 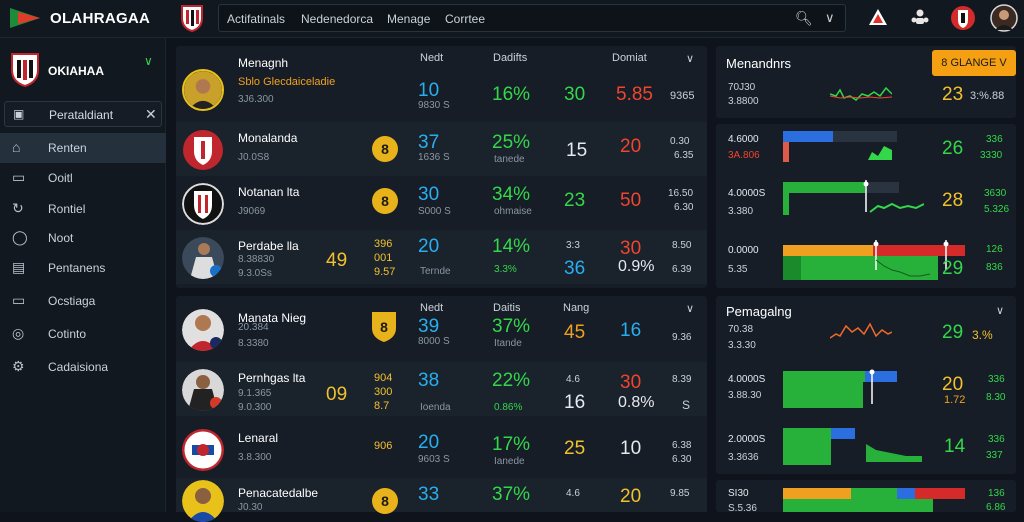 What do you see at coordinates (76, 71) in the screenshot?
I see `team-name: OKIAHAA` at bounding box center [76, 71].